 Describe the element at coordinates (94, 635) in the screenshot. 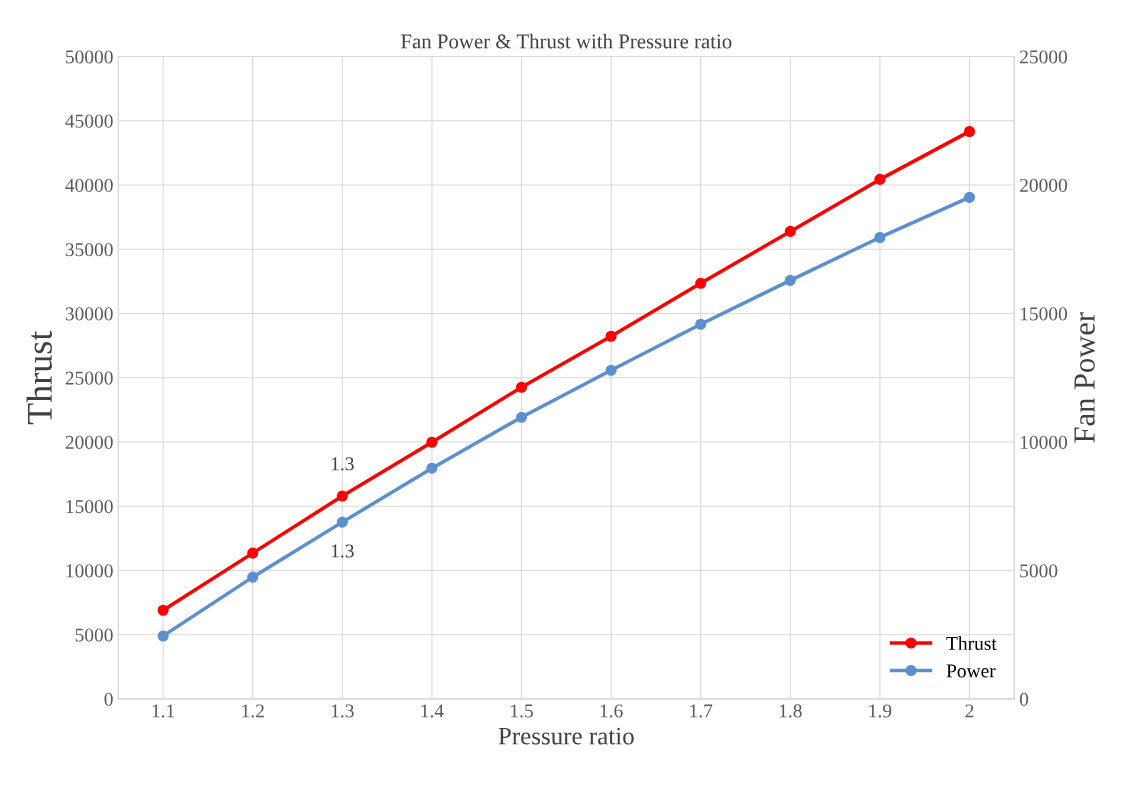

I see `y-tick-label: 5000` at that location.